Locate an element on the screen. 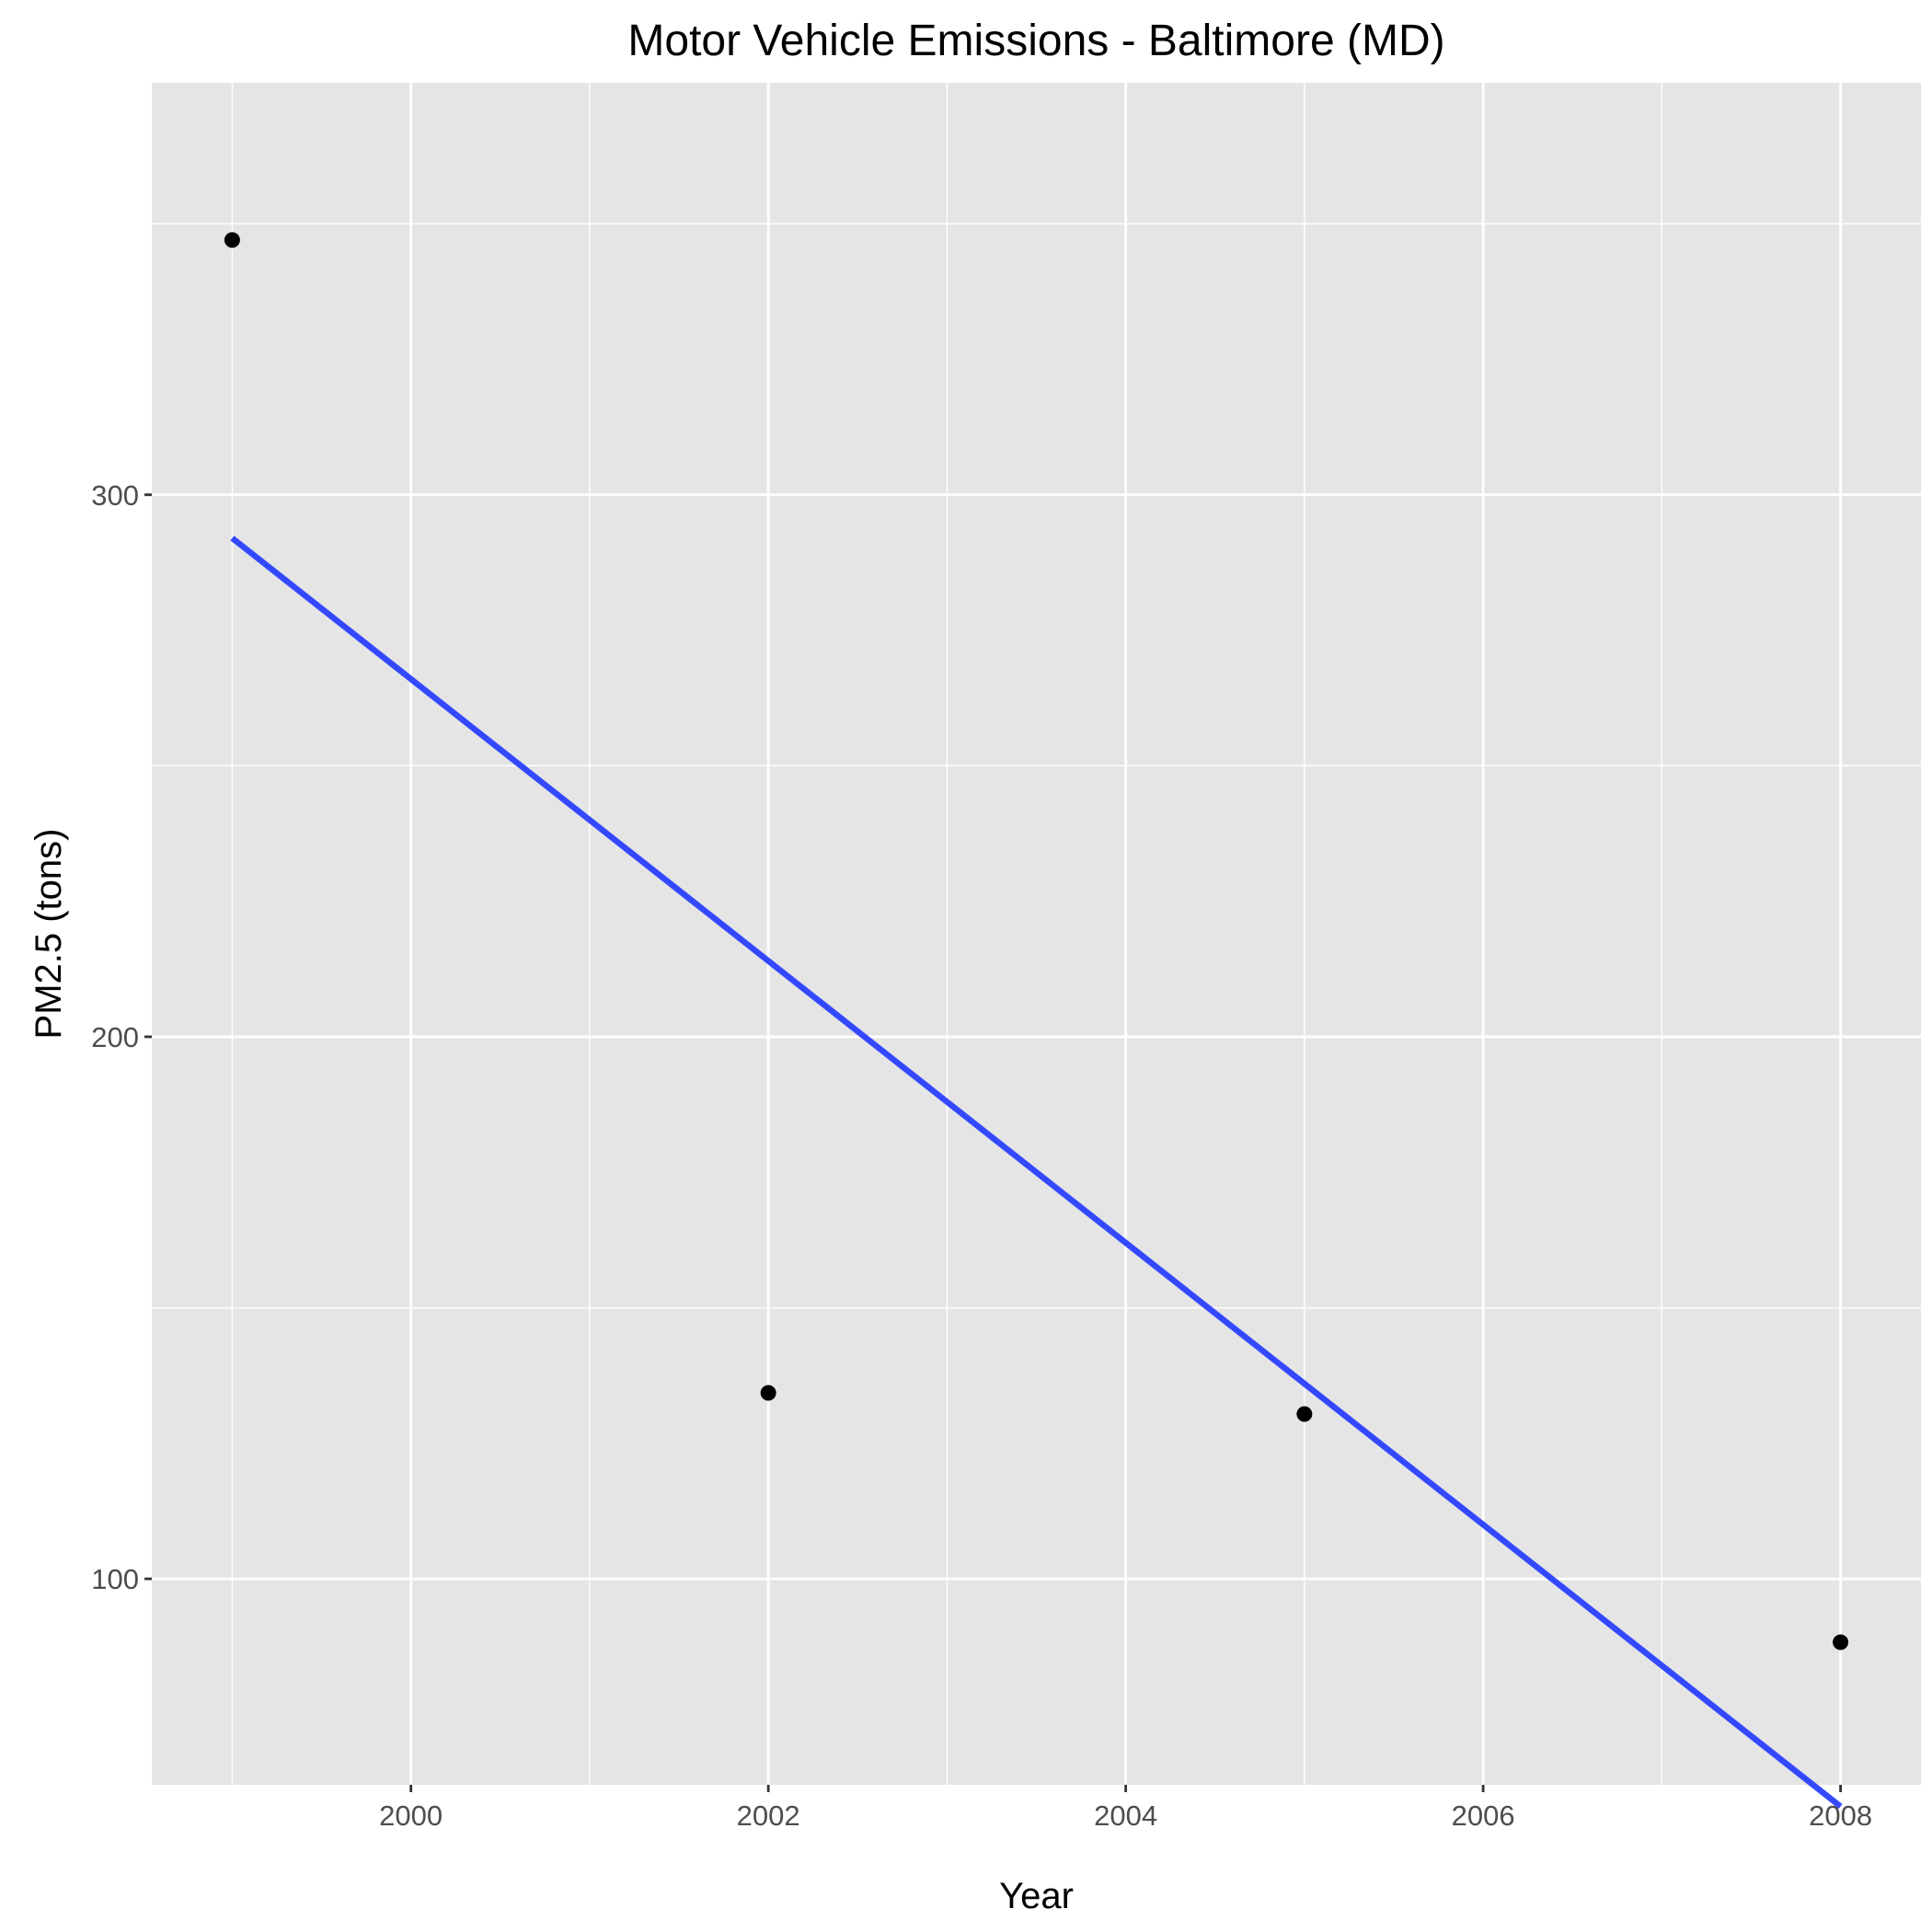 Image resolution: width=1932 pixels, height=1932 pixels. x-tick-label: 2008 is located at coordinates (1840, 1816).